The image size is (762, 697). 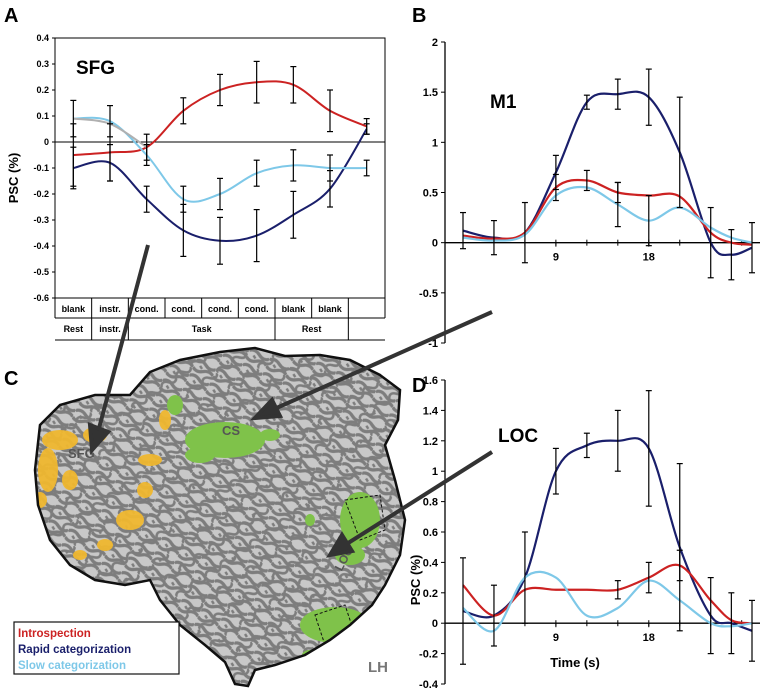 What do you see at coordinates (11, 16) in the screenshot?
I see `panel-letter-a: A` at bounding box center [11, 16].